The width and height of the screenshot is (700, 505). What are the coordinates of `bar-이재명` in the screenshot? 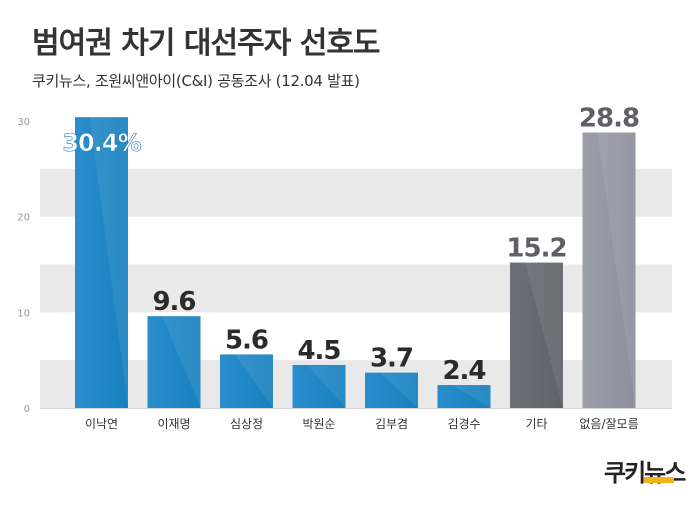 It's located at (174, 362).